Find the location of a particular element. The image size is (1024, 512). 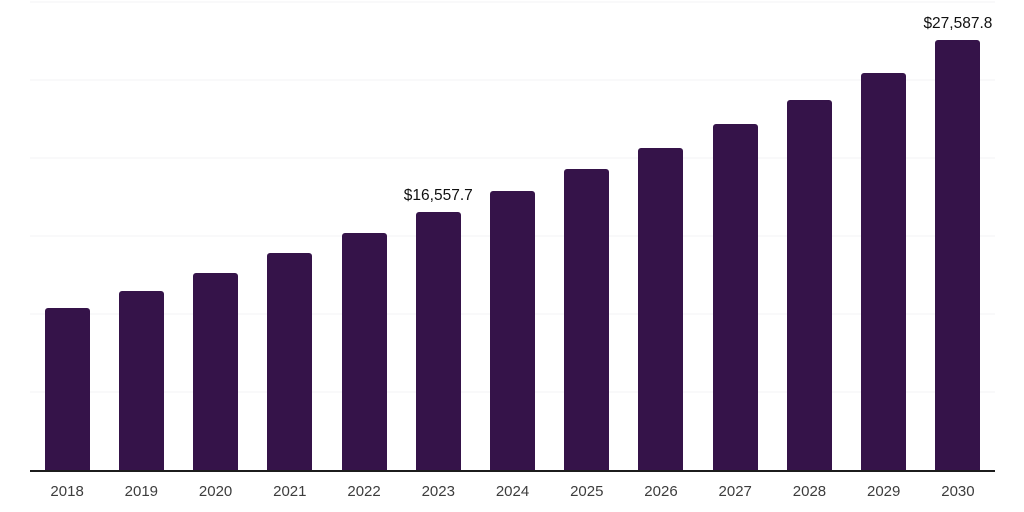

x-tick-label-2024: 2024 is located at coordinates (512, 491).